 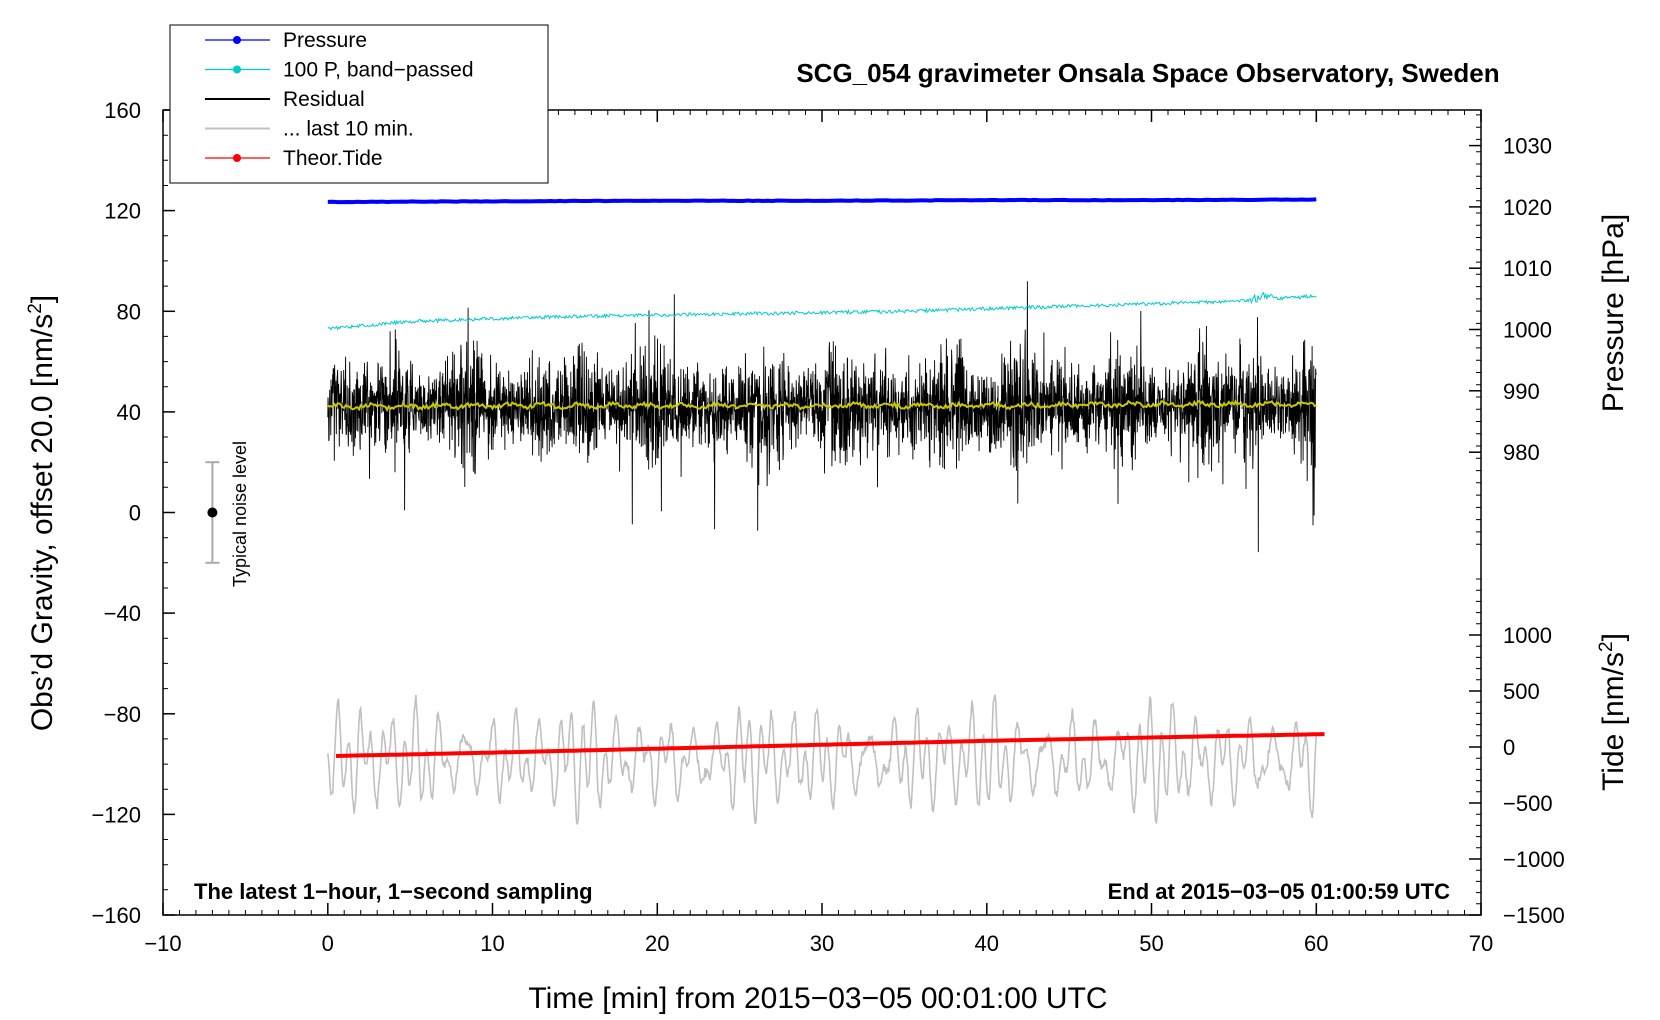 What do you see at coordinates (122, 110) in the screenshot?
I see `y-tick-label: 160` at bounding box center [122, 110].